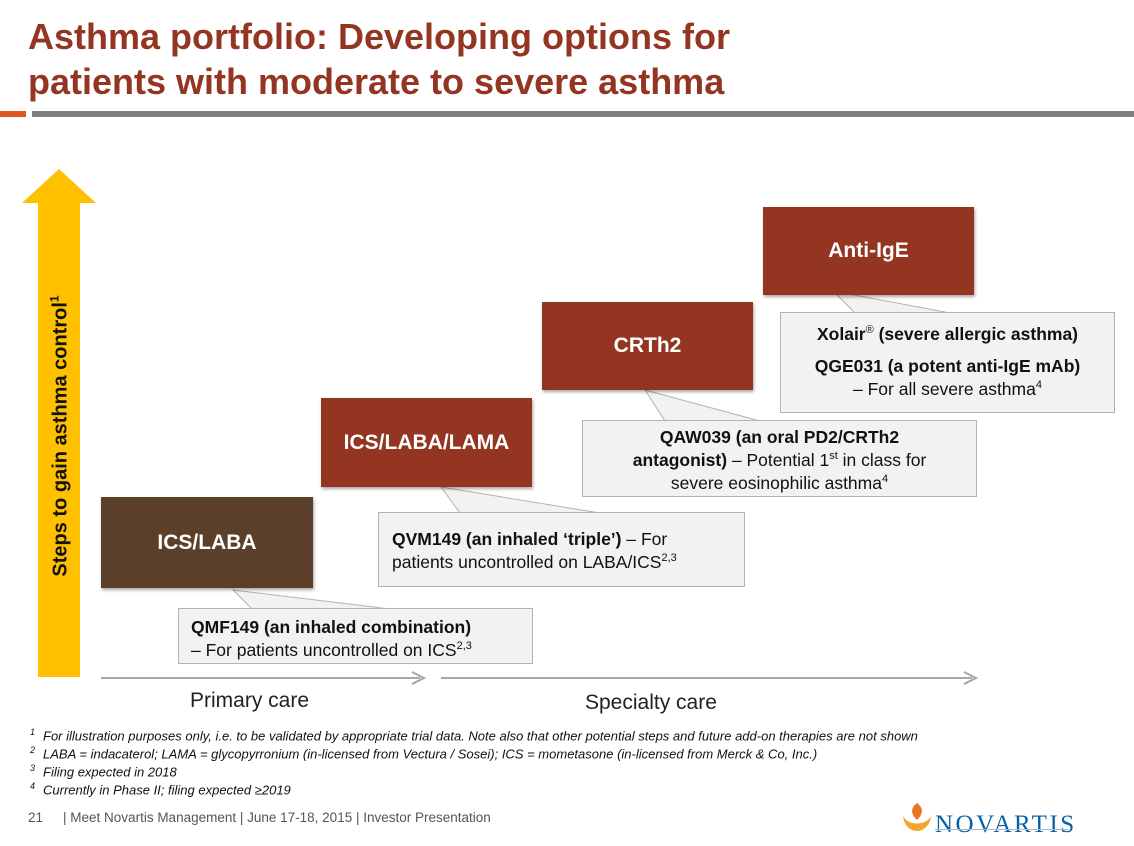  What do you see at coordinates (540, 678) in the screenshot?
I see `care-arrows` at bounding box center [540, 678].